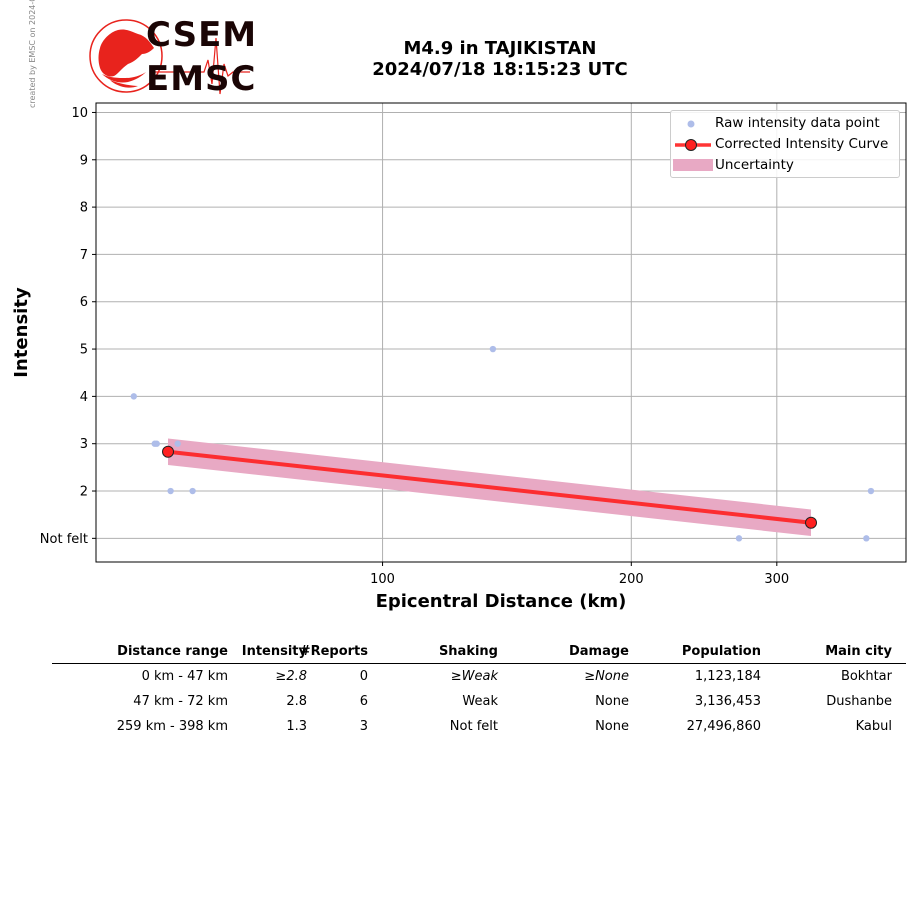 This screenshot has width=915, height=905. Describe the element at coordinates (296, 701) in the screenshot. I see `cell-intensity: 2.8` at that location.